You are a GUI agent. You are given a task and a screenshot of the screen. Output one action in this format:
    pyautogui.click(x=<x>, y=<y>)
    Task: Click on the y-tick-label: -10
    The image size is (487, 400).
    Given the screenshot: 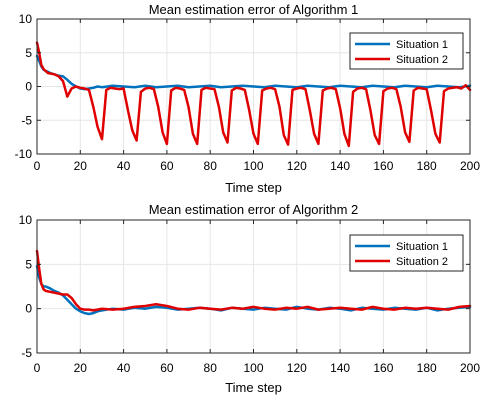 What is the action you would take?
    pyautogui.click(x=24, y=154)
    